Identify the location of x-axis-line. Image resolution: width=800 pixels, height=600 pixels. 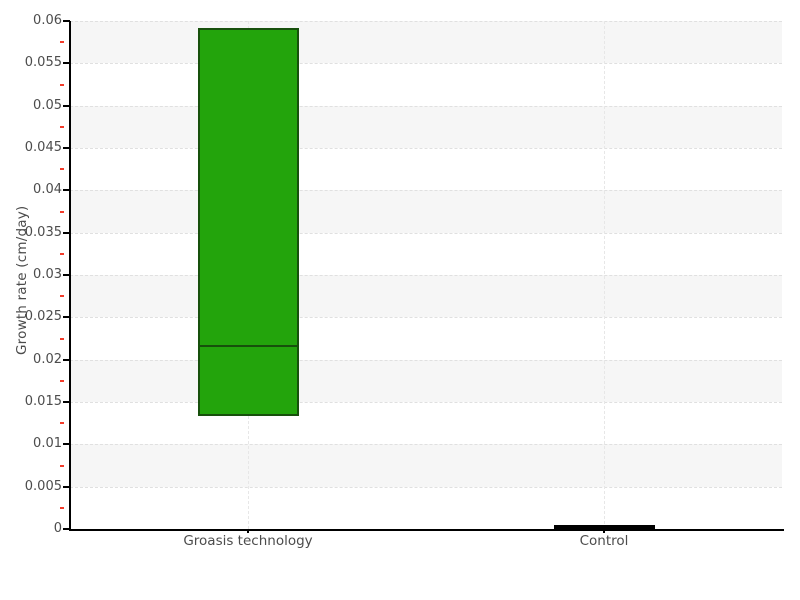
(426, 530).